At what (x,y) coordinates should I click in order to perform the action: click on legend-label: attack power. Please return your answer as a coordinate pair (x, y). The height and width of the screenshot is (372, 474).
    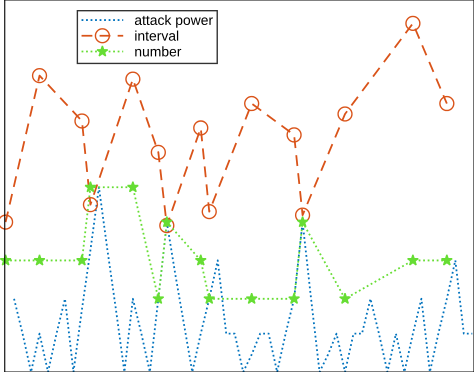
    Looking at the image, I should click on (173, 21).